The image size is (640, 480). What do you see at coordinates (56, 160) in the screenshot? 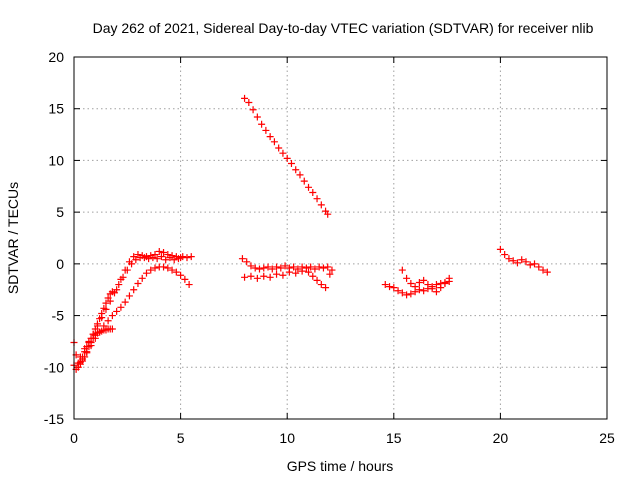
I see `y-tick-label: 10` at bounding box center [56, 160].